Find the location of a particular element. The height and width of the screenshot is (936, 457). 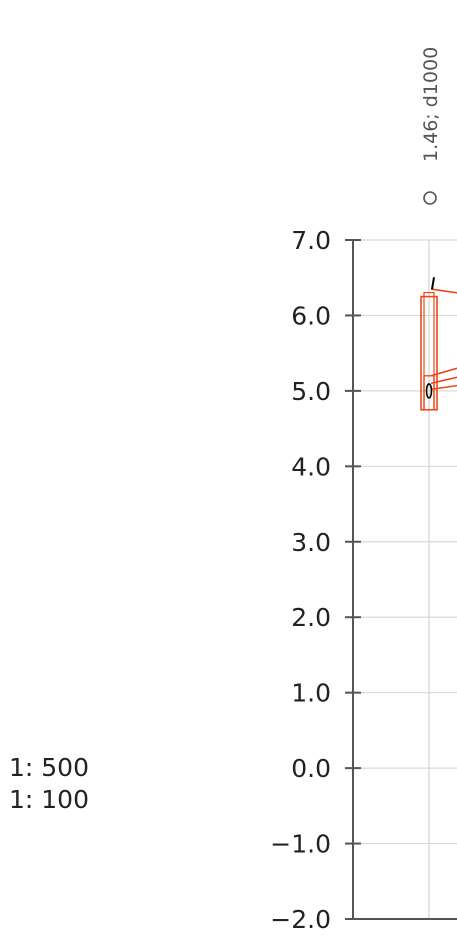

legend-label: 1.46; d1000 is located at coordinates (431, 104).